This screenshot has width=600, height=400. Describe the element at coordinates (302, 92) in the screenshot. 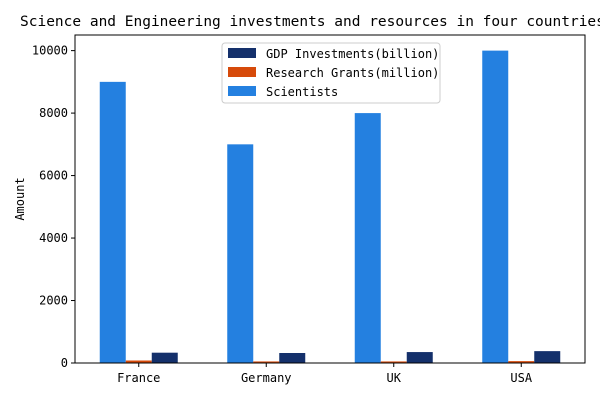

I see `legend-entry: Scientists` at that location.